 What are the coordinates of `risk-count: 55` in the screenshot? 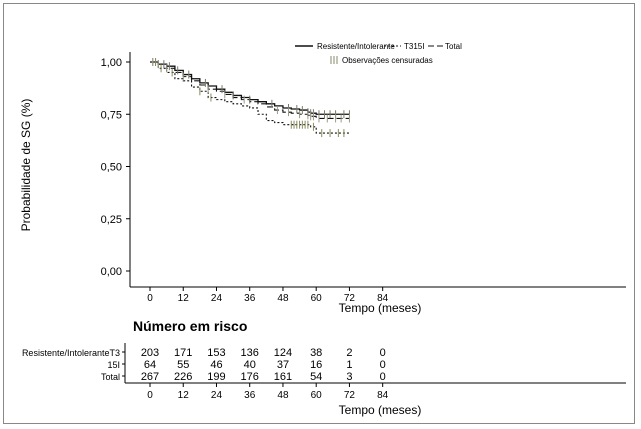 It's located at (183, 365).